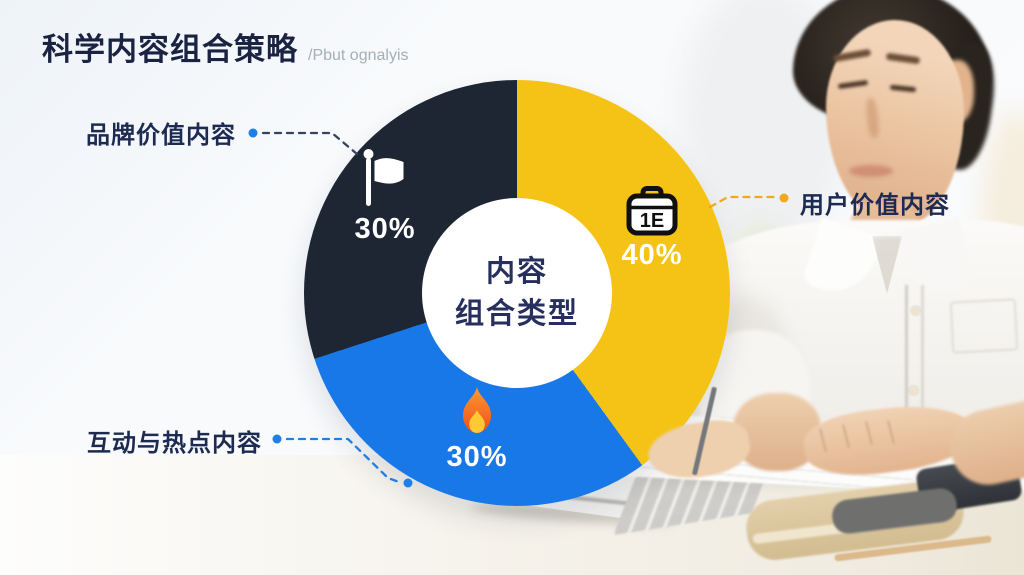  What do you see at coordinates (253, 133) in the screenshot?
I see `connector-dot-brand` at bounding box center [253, 133].